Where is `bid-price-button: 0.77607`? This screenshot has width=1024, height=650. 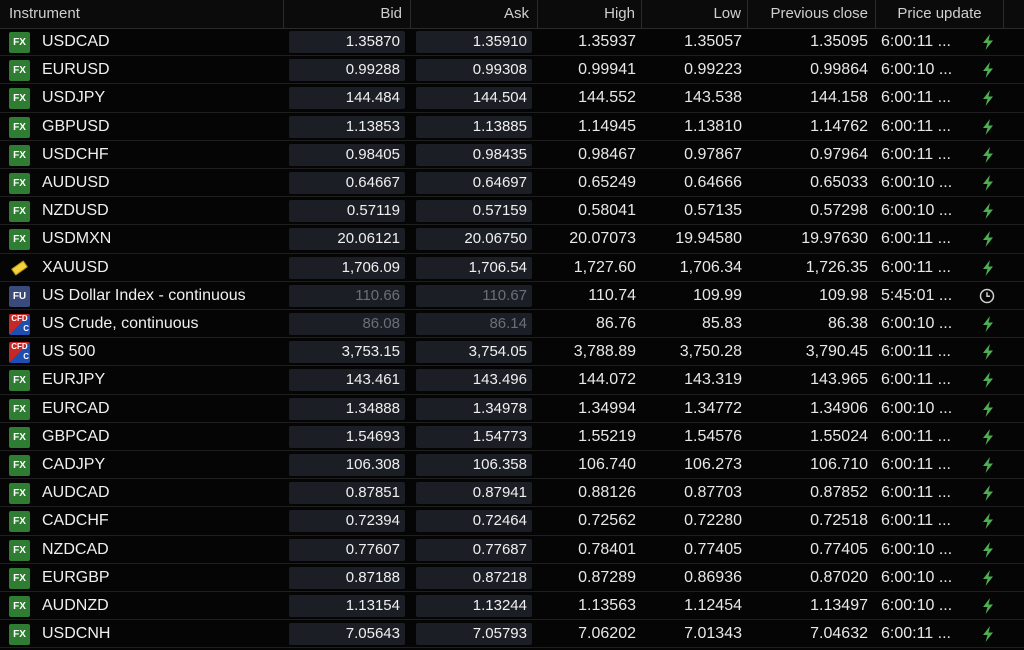 bid-price-button: 0.77607 is located at coordinates (347, 549).